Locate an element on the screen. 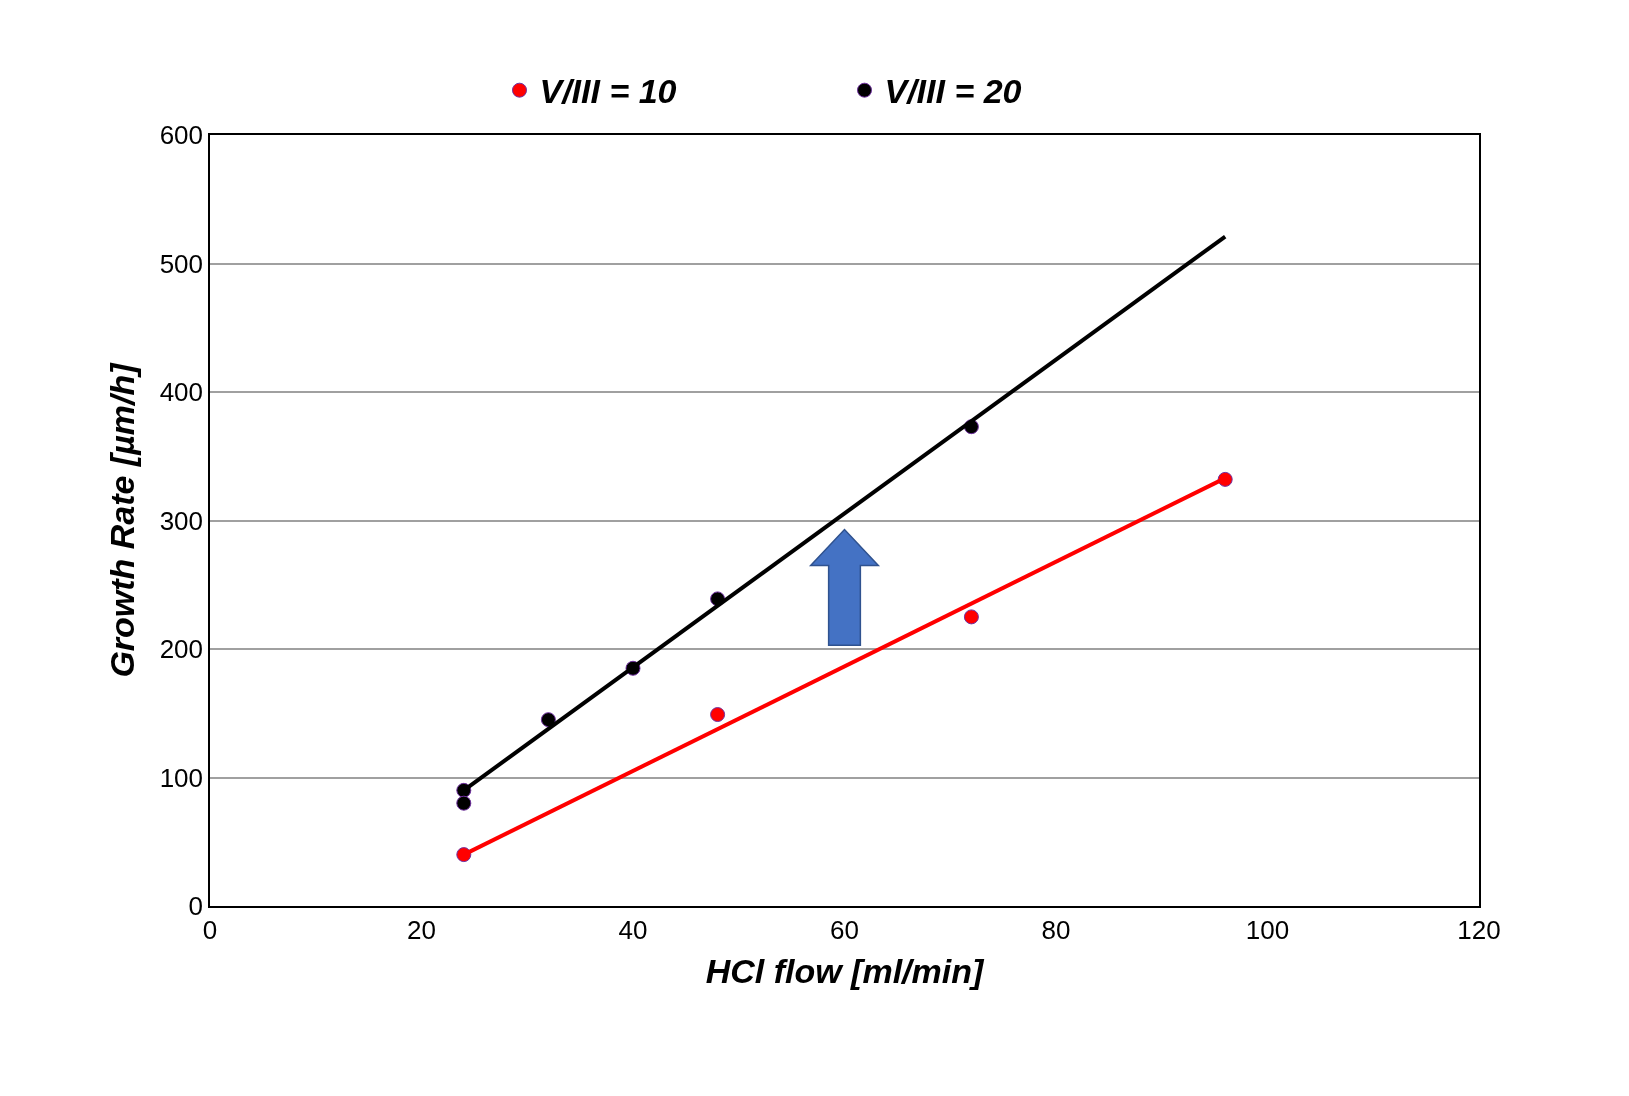 The image size is (1629, 1096). legend-label: V/III = 10 is located at coordinates (608, 91).